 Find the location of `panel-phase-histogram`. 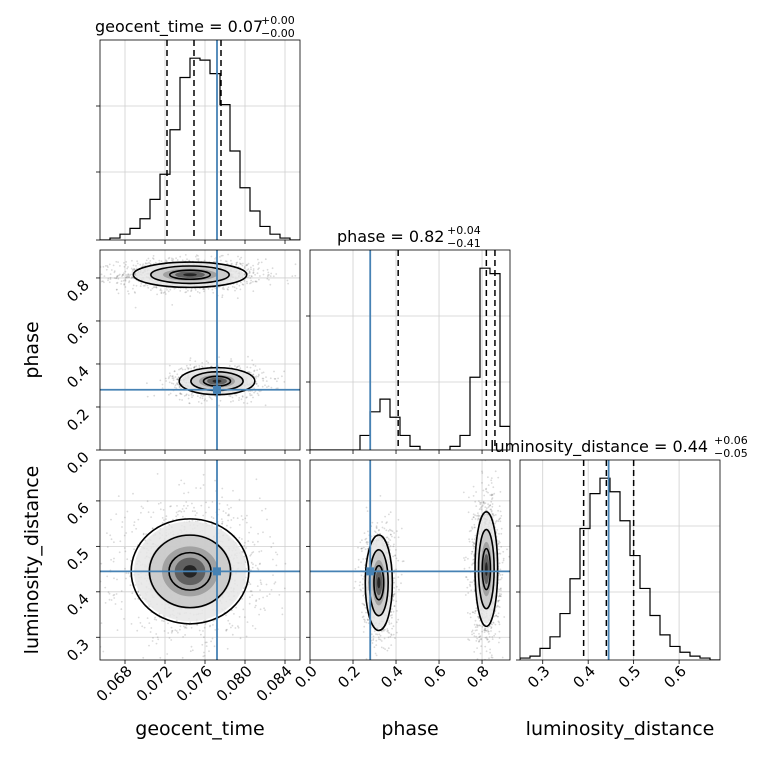

panel-phase-histogram is located at coordinates (408, 351).